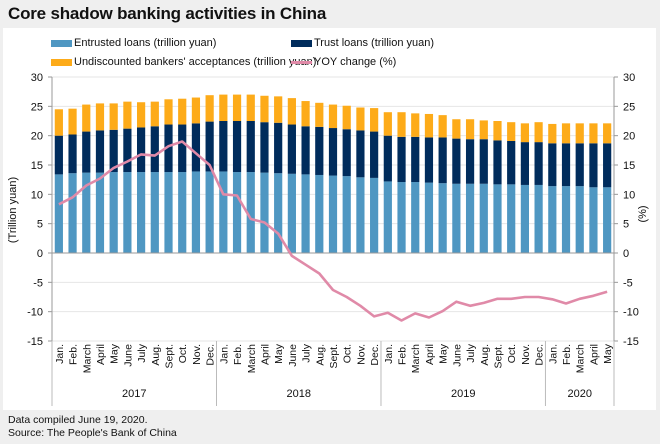 The height and width of the screenshot is (444, 660). Describe the element at coordinates (40, 225) in the screenshot. I see `y-tick-label-left: 5` at that location.